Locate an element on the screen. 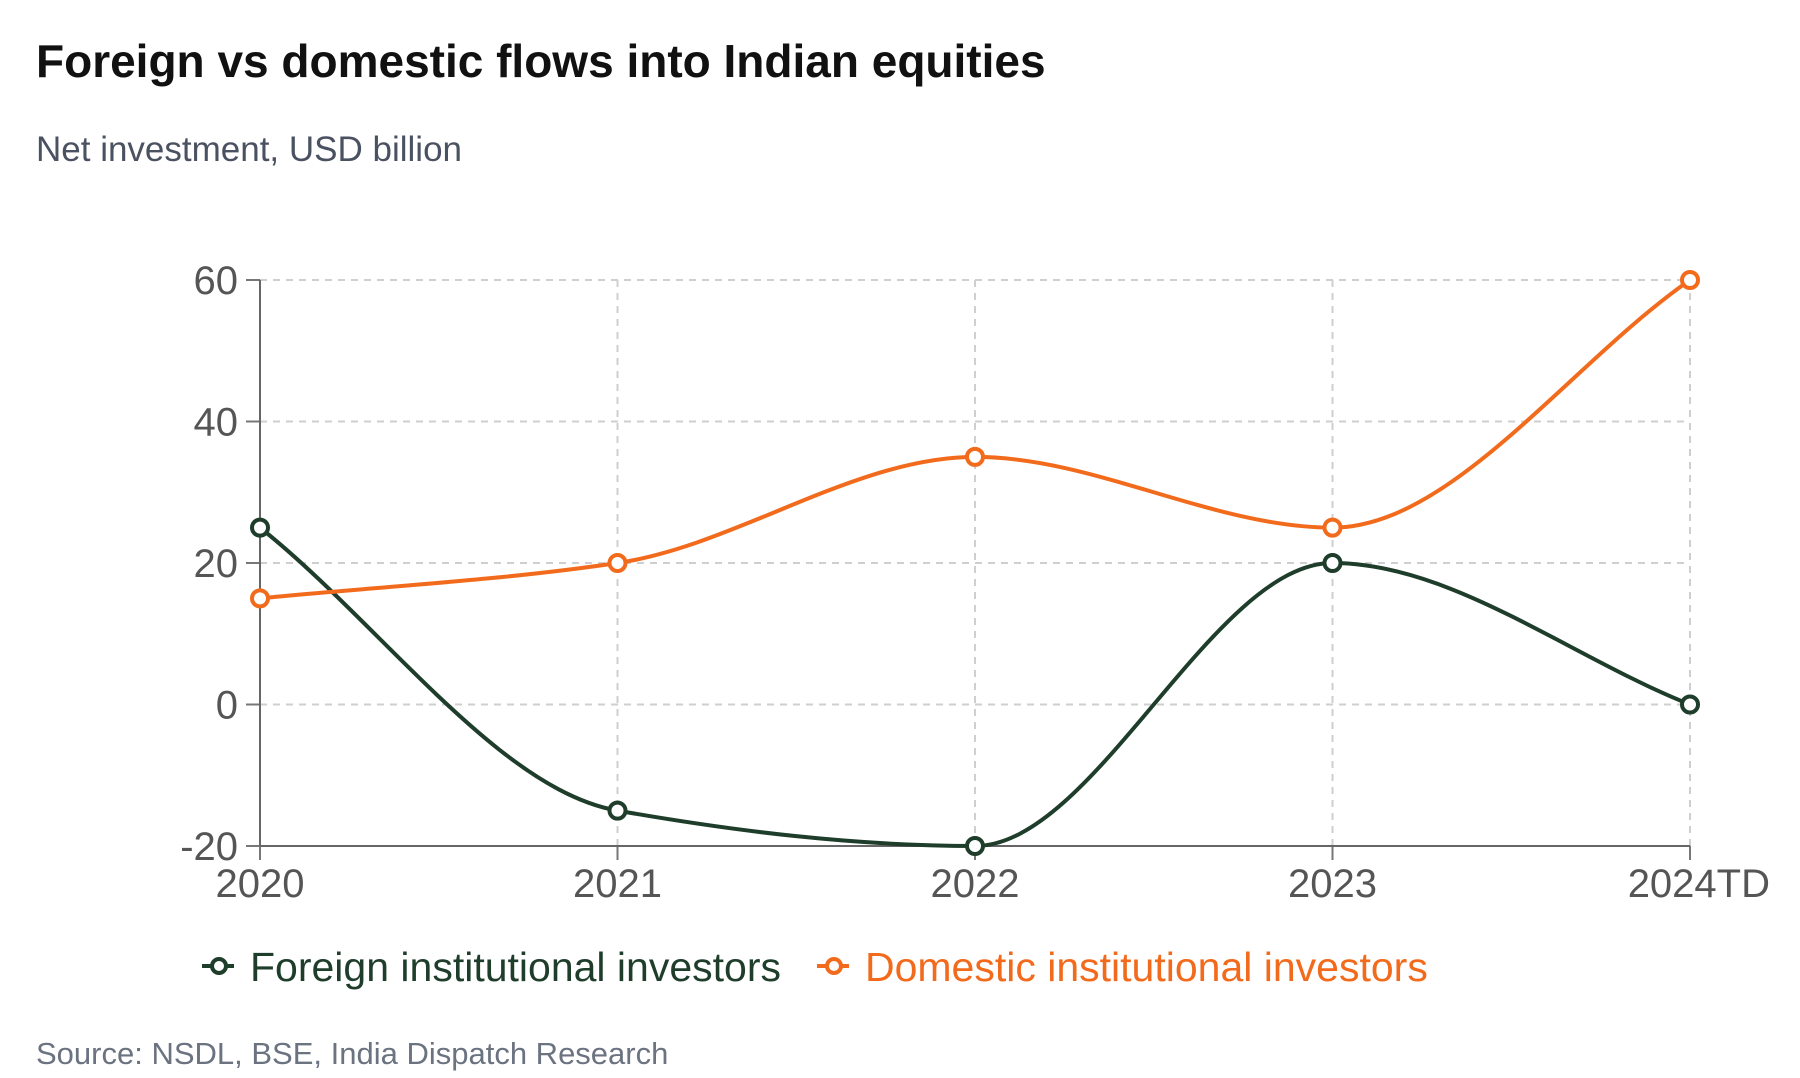  x-tick-labels: 2020 2021 2022 2023 2024TD is located at coordinates (993, 884).